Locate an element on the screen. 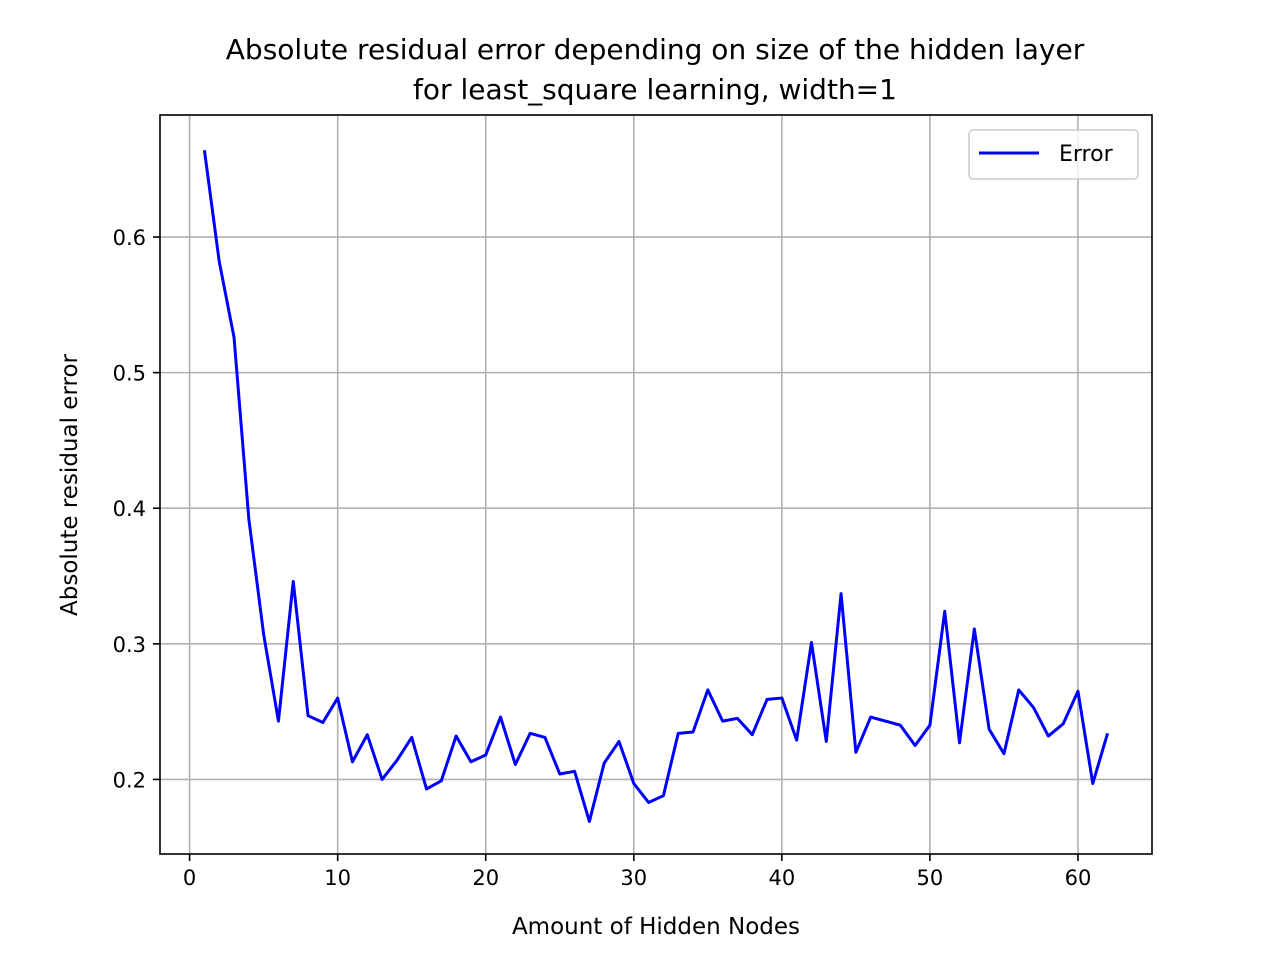 The image size is (1280, 960). x-axis-label: Amount of Hidden Nodes is located at coordinates (656, 927).